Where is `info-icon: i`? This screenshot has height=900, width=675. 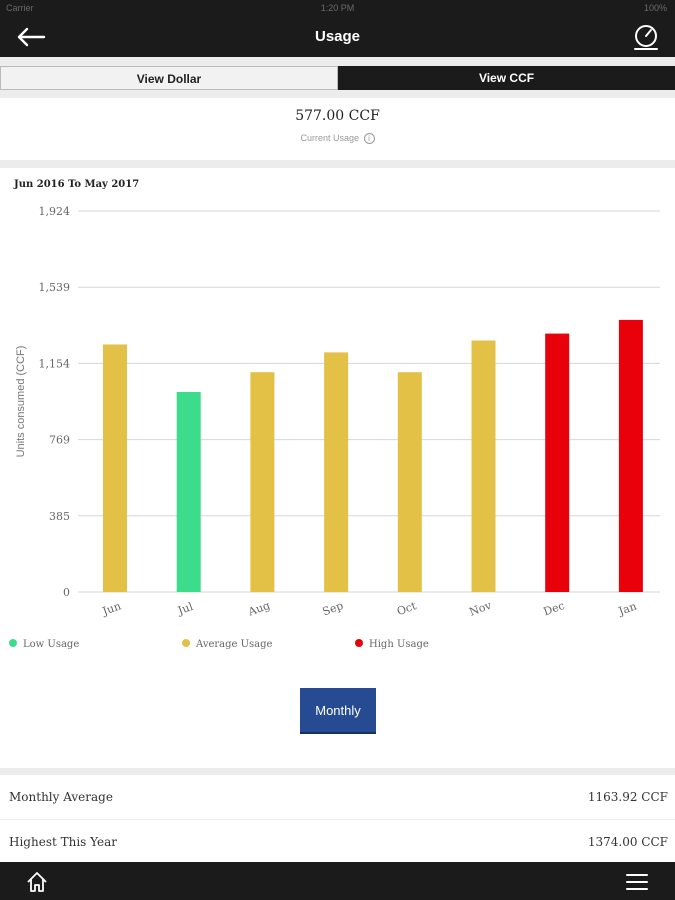
info-icon: i is located at coordinates (369, 139).